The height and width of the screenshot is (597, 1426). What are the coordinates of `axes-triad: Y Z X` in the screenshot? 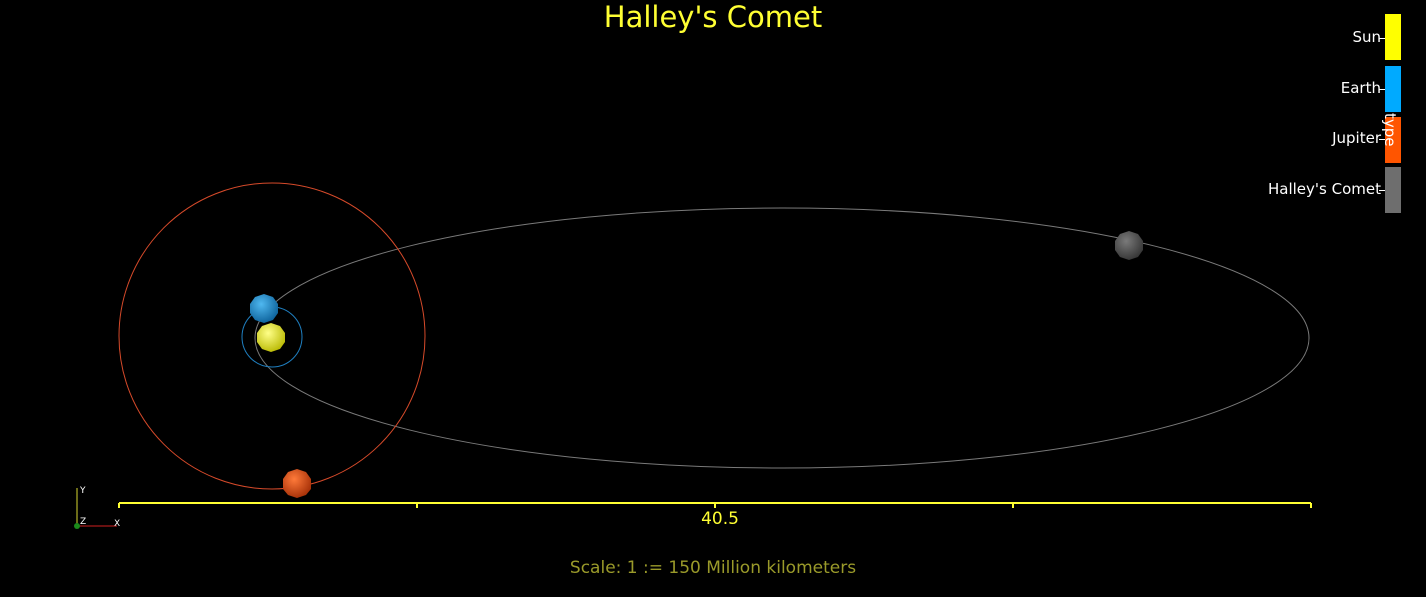 It's located at (97, 507).